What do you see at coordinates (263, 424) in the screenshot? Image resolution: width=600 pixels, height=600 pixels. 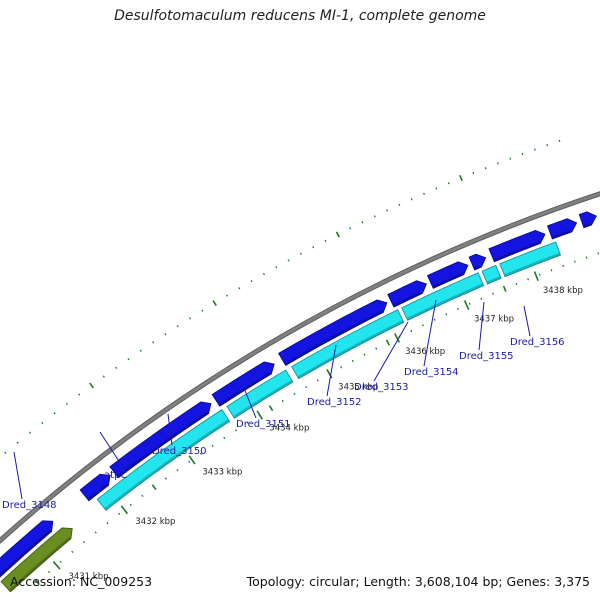 I see `gene-label-4: Dred_3151` at bounding box center [263, 424].